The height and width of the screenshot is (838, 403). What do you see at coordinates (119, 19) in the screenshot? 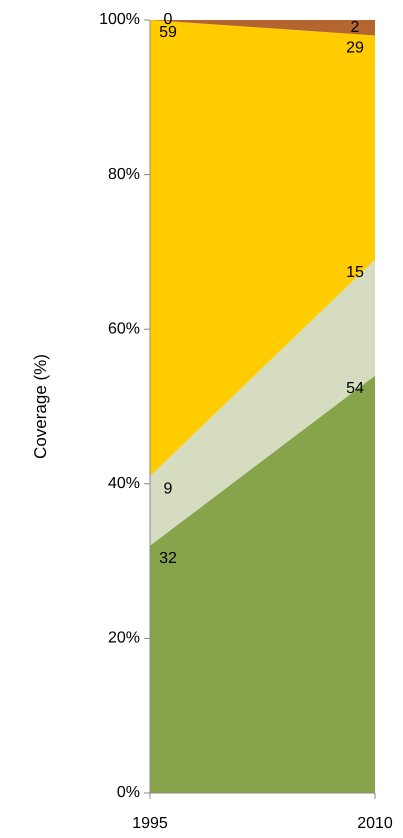
I see `y-tick-label: 100%` at bounding box center [119, 19].